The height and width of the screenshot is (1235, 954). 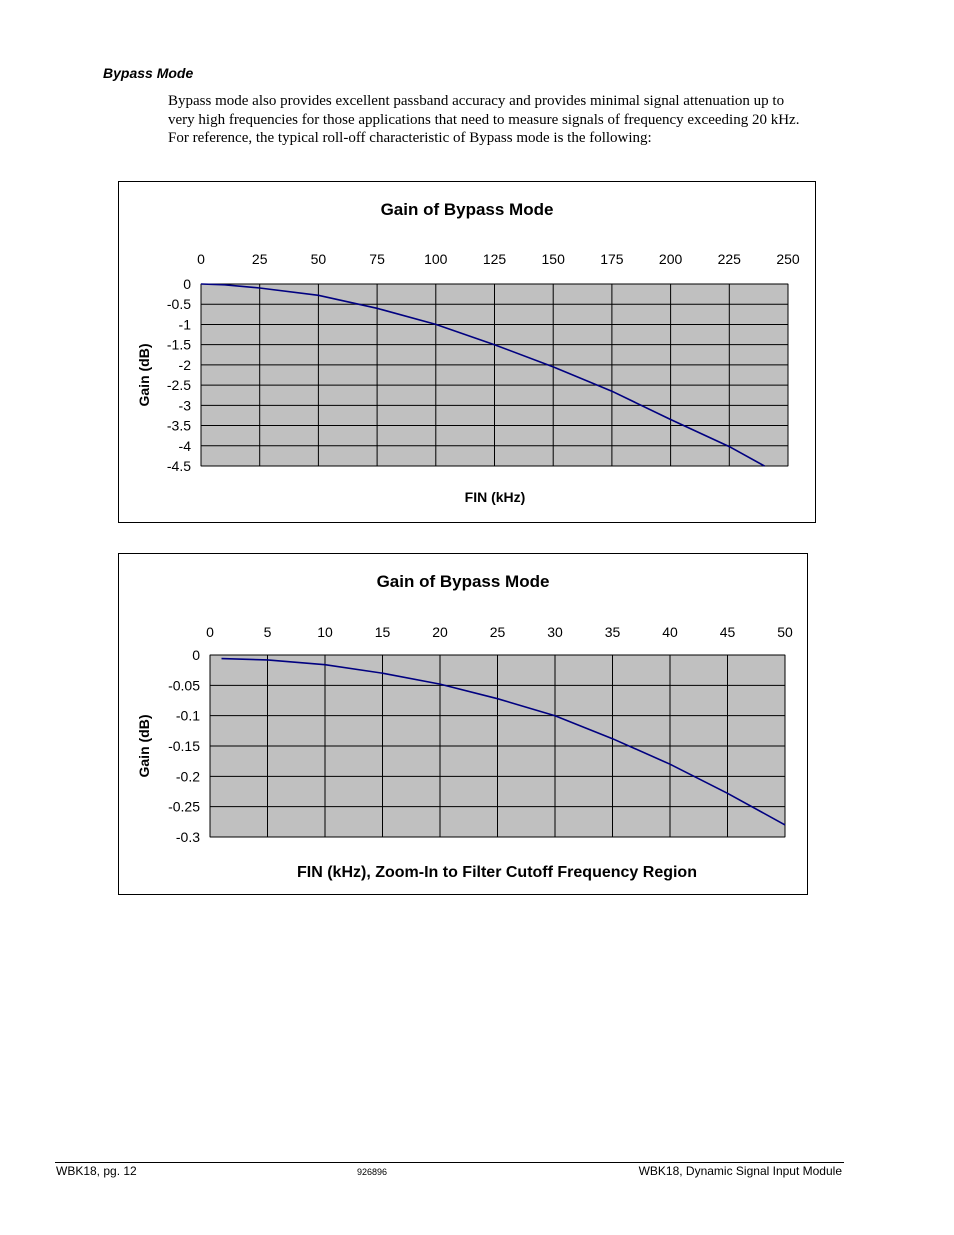 I want to click on y-tick-label: -0.1, so click(x=188, y=716).